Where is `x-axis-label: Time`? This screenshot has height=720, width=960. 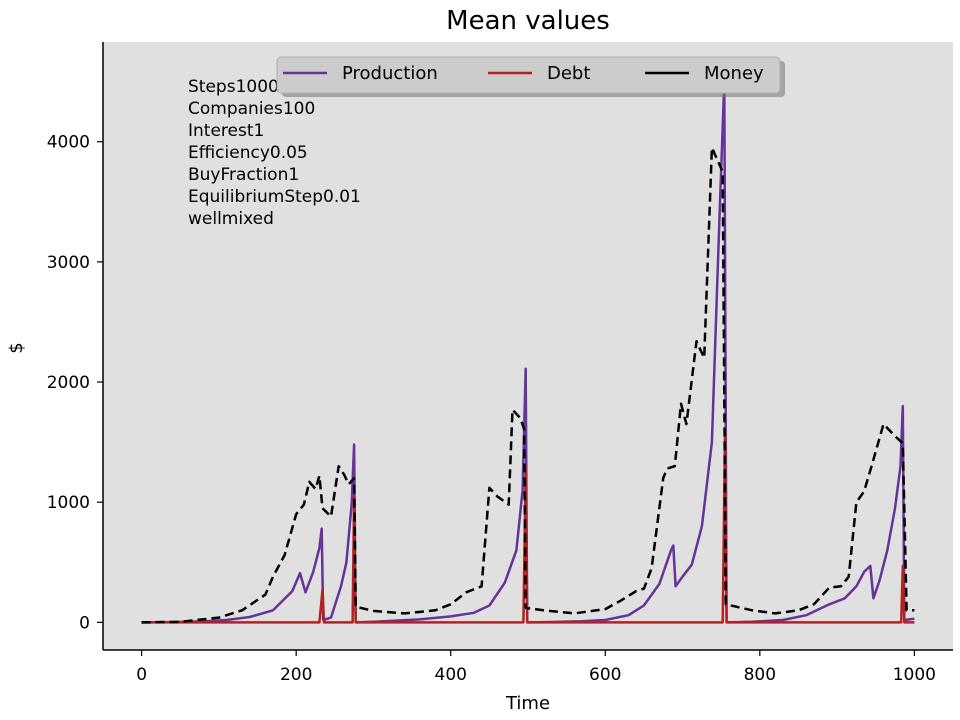
x-axis-label: Time is located at coordinates (527, 703).